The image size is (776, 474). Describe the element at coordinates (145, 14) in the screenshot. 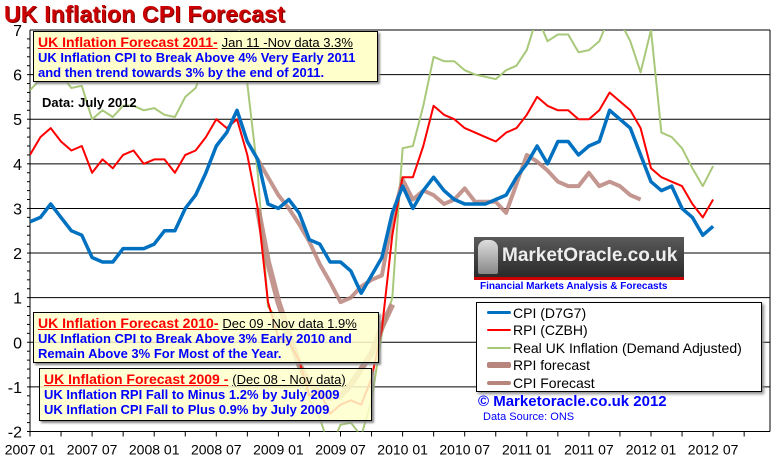

I see `chart-title: UK Inflation CPI Forecast` at that location.